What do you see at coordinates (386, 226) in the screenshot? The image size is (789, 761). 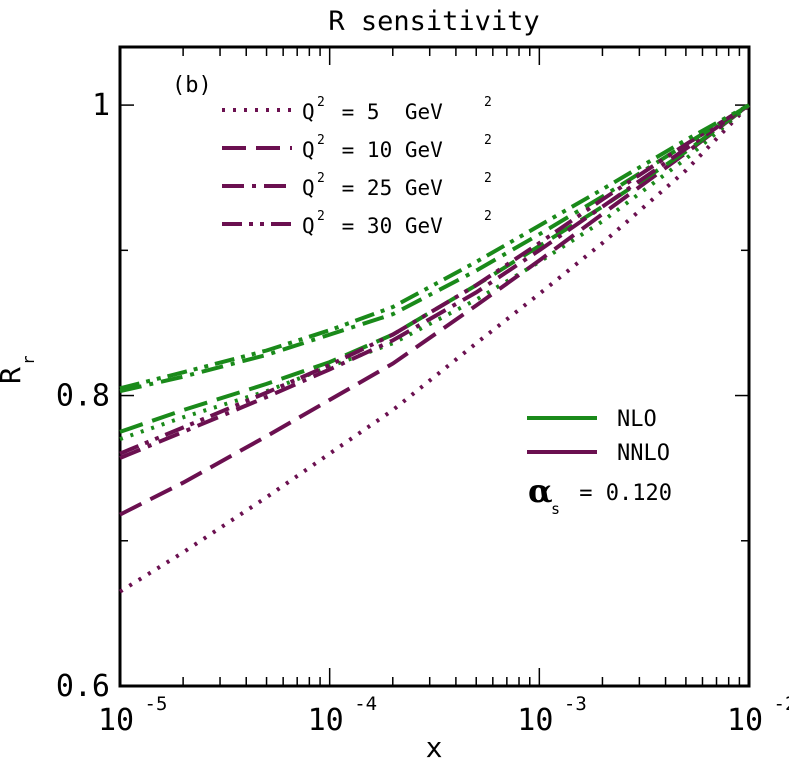 I see `legend-q2-text: = 30 GeV` at bounding box center [386, 226].